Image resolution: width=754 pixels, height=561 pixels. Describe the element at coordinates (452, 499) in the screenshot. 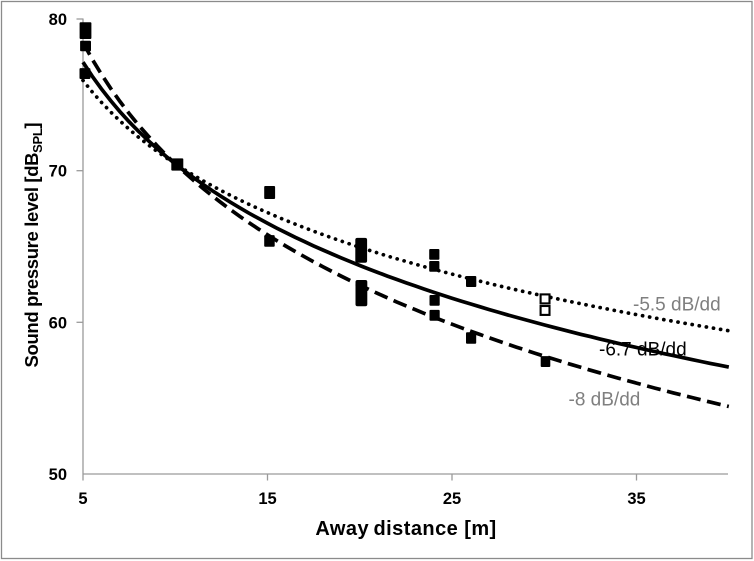

I see `svg-text: 25` at that location.